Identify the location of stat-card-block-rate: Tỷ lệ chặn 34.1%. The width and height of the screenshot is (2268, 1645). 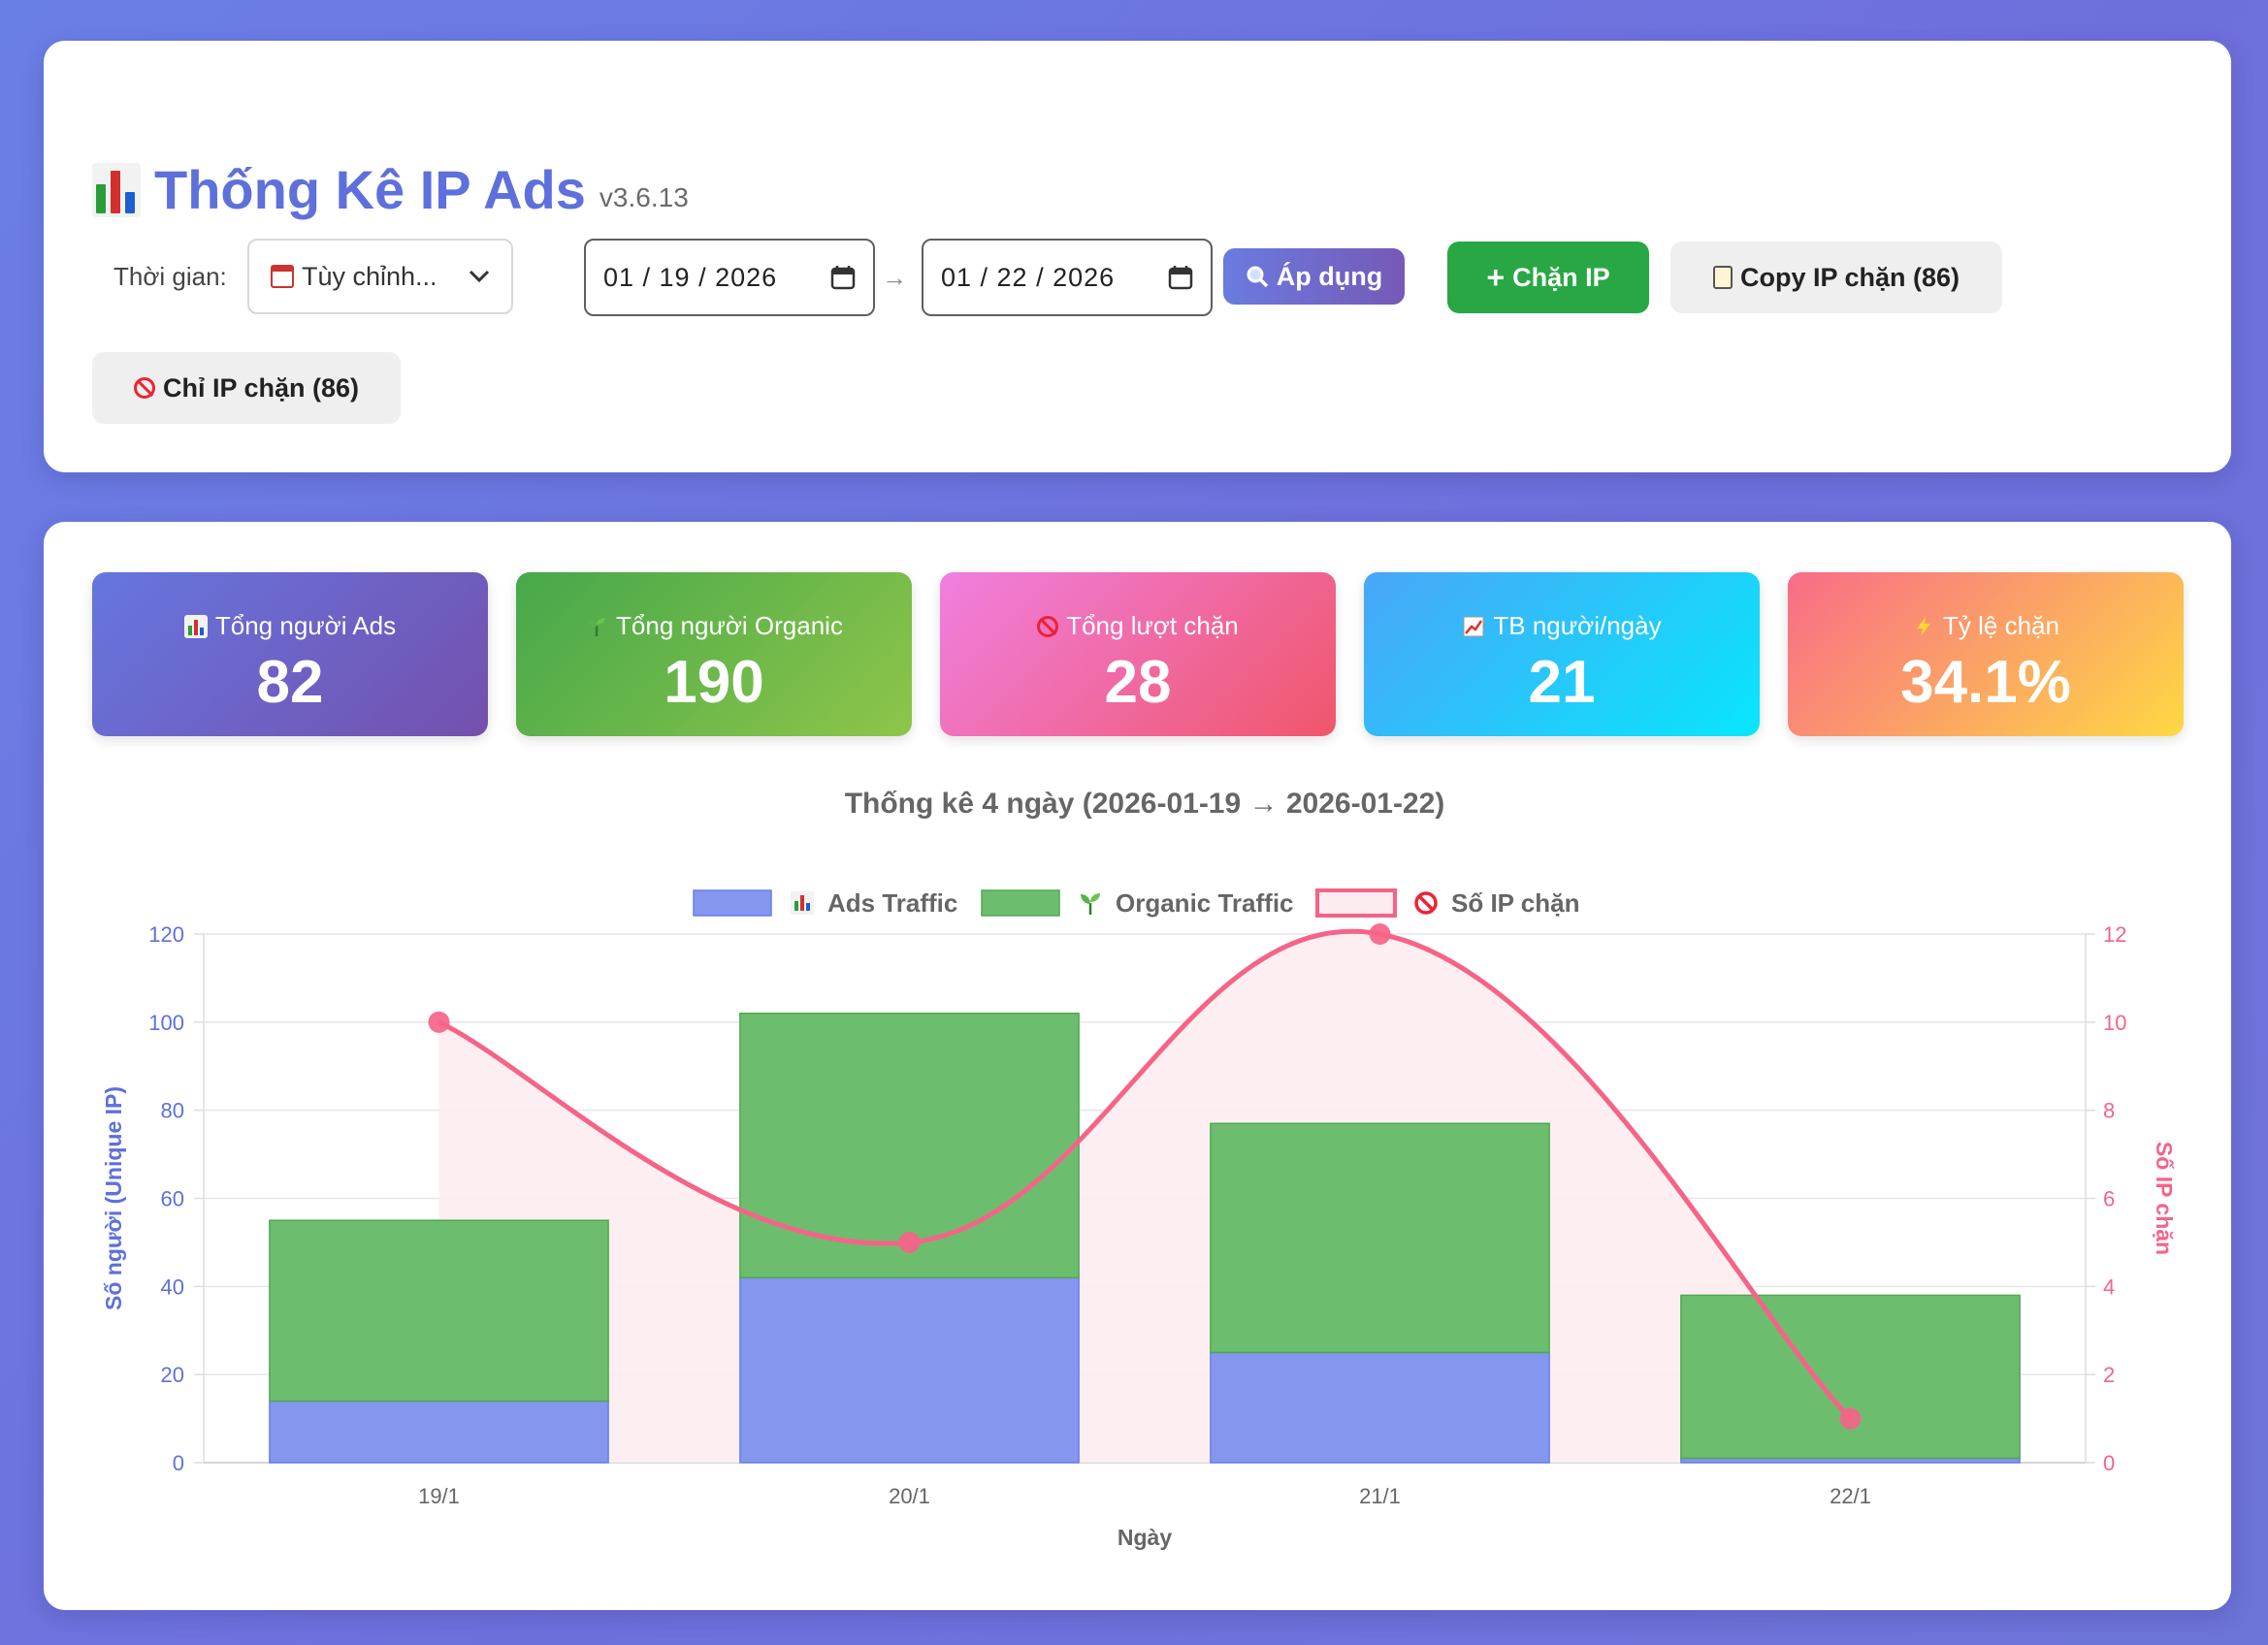
(1986, 654).